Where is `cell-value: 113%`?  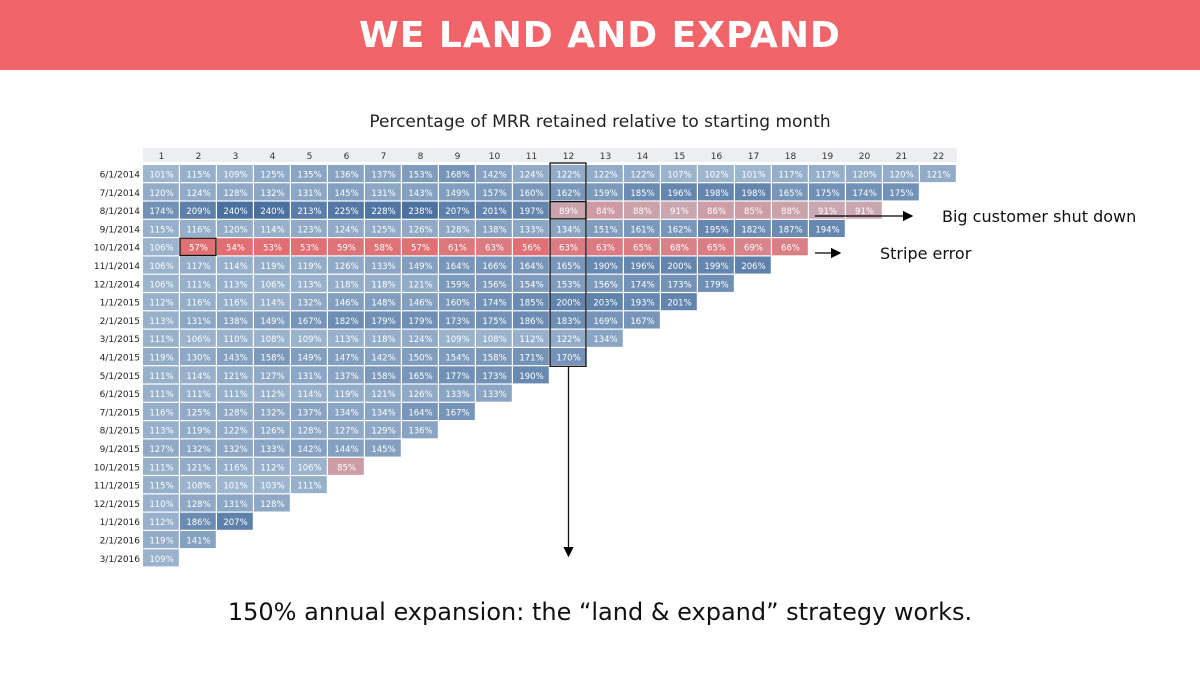 cell-value: 113% is located at coordinates (161, 432).